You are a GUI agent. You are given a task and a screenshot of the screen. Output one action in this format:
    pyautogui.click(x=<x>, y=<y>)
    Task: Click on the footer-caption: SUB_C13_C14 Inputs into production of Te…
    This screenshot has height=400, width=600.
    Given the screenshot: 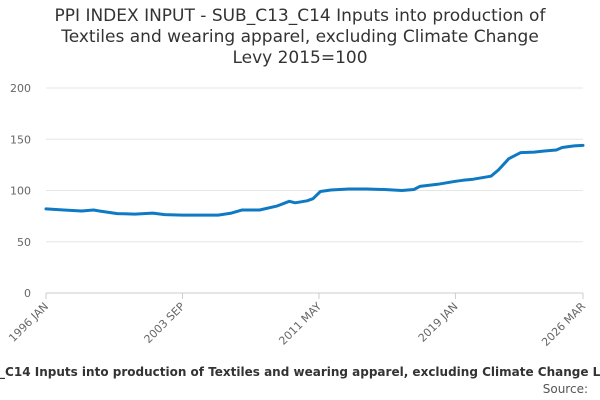 What is the action you would take?
    pyautogui.click(x=300, y=372)
    